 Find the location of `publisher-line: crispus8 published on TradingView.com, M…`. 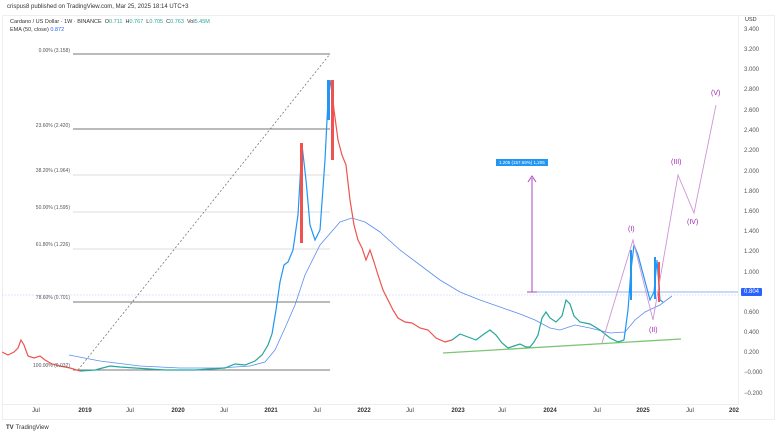

publisher-line: crispus8 published on TradingView.com, M… is located at coordinates (98, 7).